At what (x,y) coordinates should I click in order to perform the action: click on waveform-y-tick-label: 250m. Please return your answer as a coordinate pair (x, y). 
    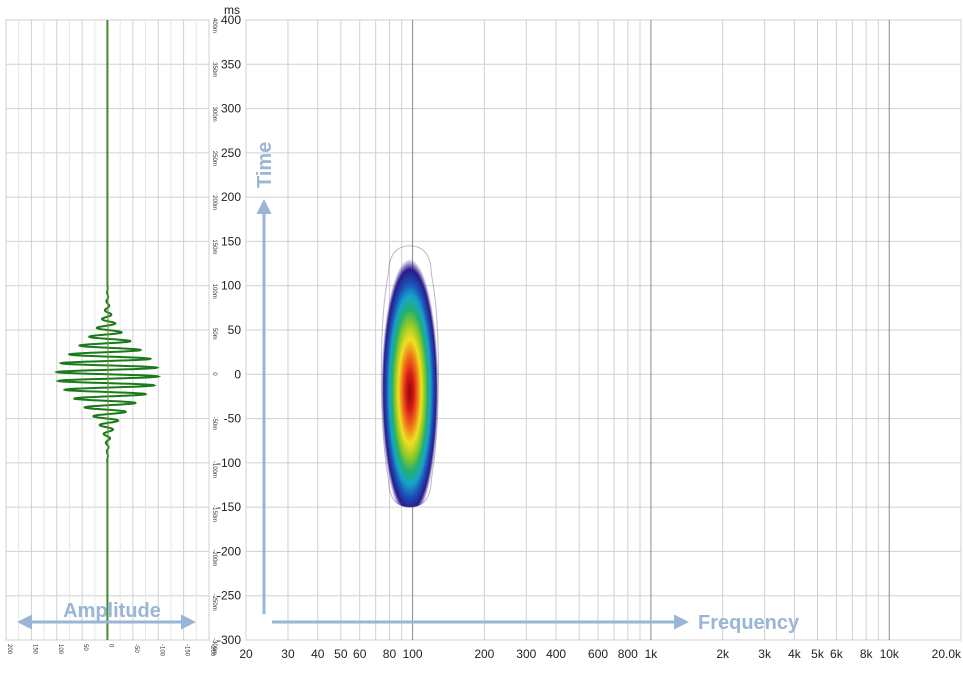
    Looking at the image, I should click on (214, 158).